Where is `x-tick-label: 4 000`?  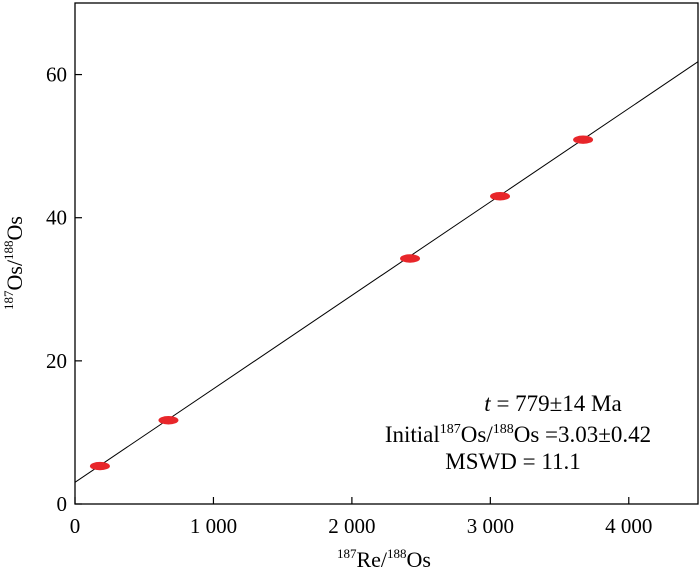
x-tick-label: 4 000 is located at coordinates (628, 526).